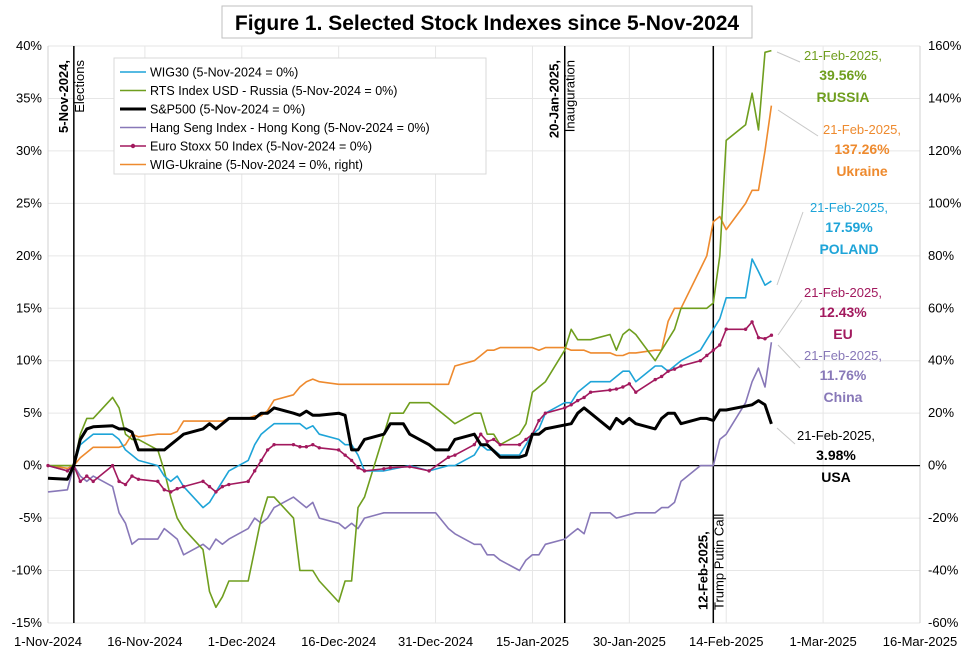  Describe the element at coordinates (224, 73) in the screenshot. I see `legend-label-wig30: WIG30 (5-Nov-2024 = 0%)` at that location.